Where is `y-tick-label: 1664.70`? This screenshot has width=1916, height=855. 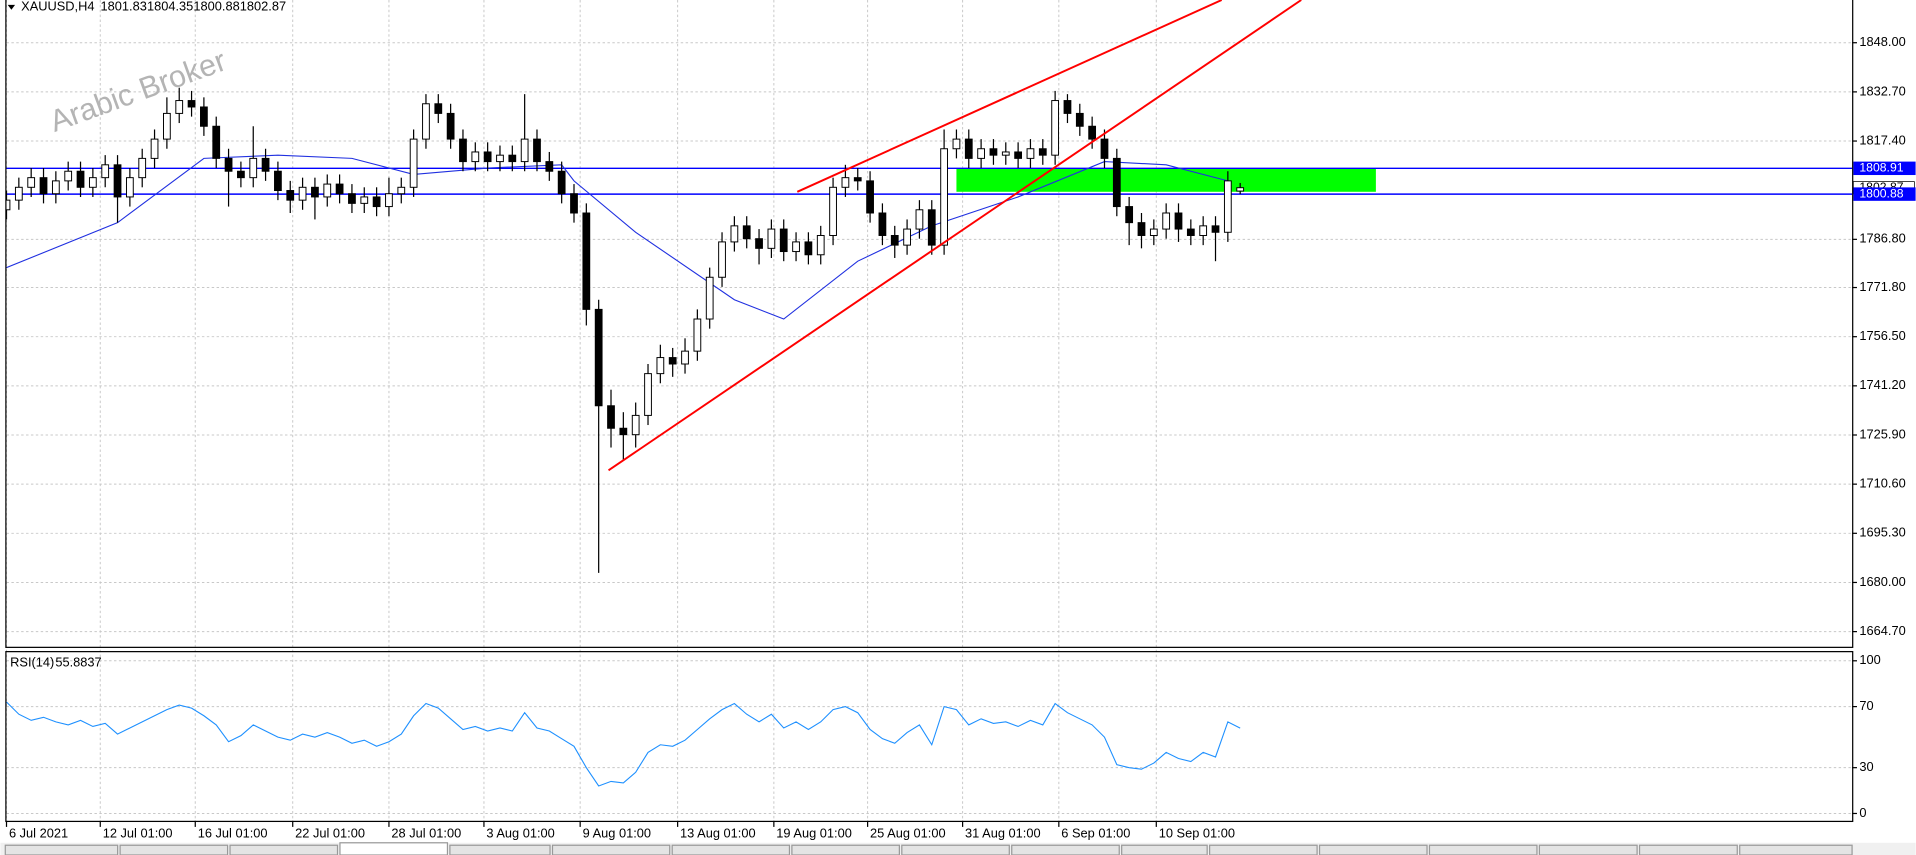
y-tick-label: 1664.70 is located at coordinates (1882, 630).